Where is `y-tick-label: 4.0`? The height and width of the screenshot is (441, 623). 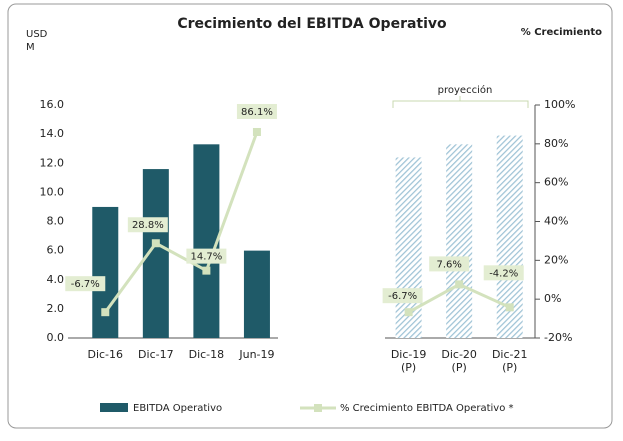 y-tick-label: 4.0 is located at coordinates (56, 279).